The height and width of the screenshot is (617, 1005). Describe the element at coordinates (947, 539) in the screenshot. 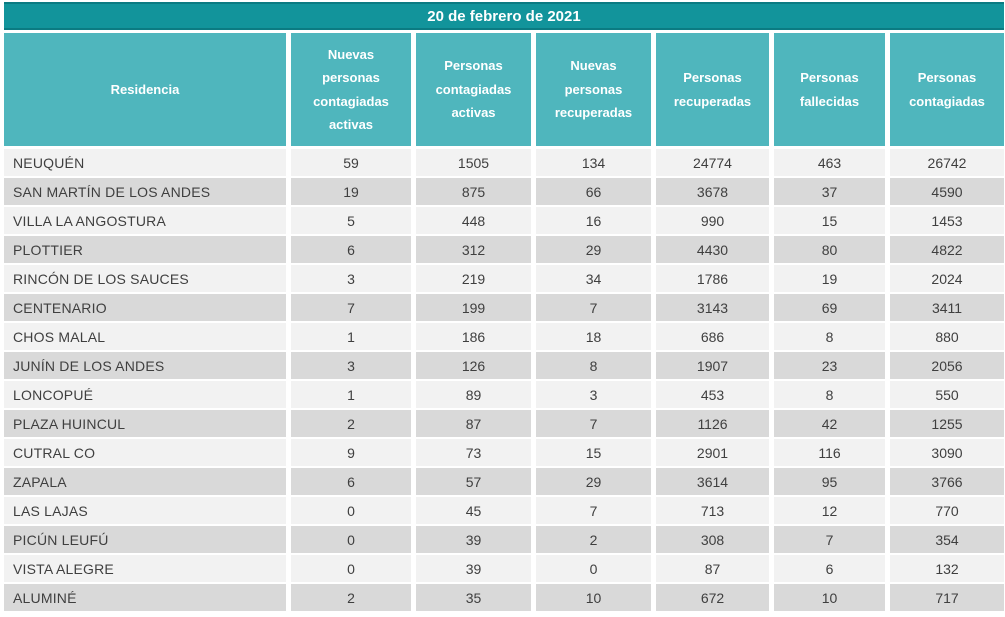

I see `row-value-cell: 354` at that location.